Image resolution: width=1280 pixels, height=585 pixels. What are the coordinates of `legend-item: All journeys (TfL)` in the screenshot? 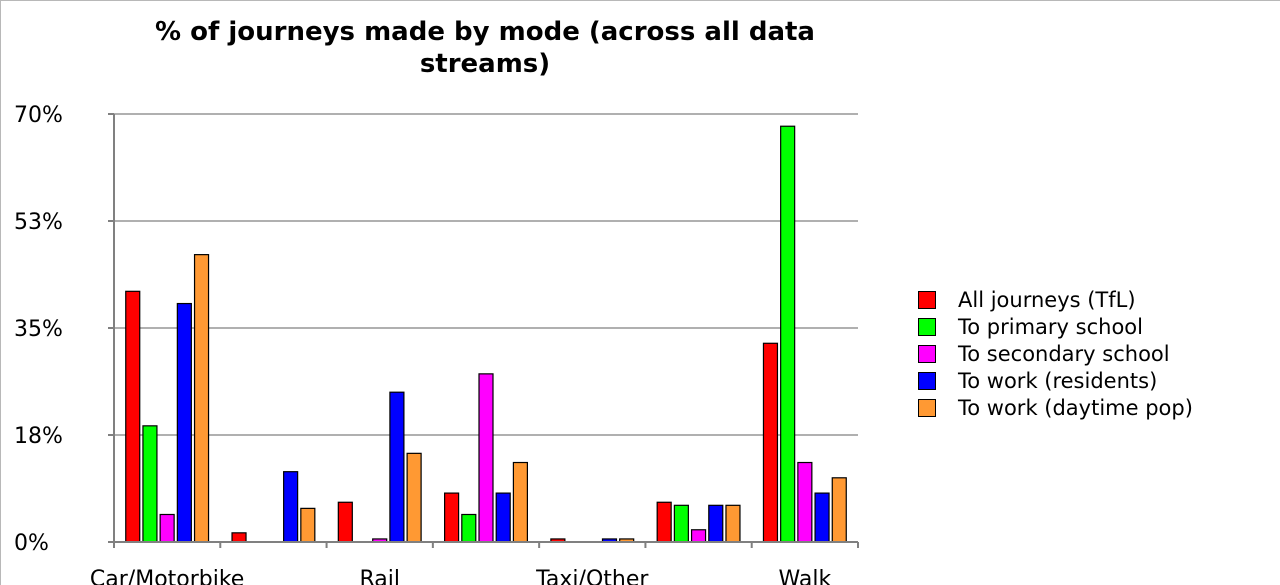 It's located at (1055, 299).